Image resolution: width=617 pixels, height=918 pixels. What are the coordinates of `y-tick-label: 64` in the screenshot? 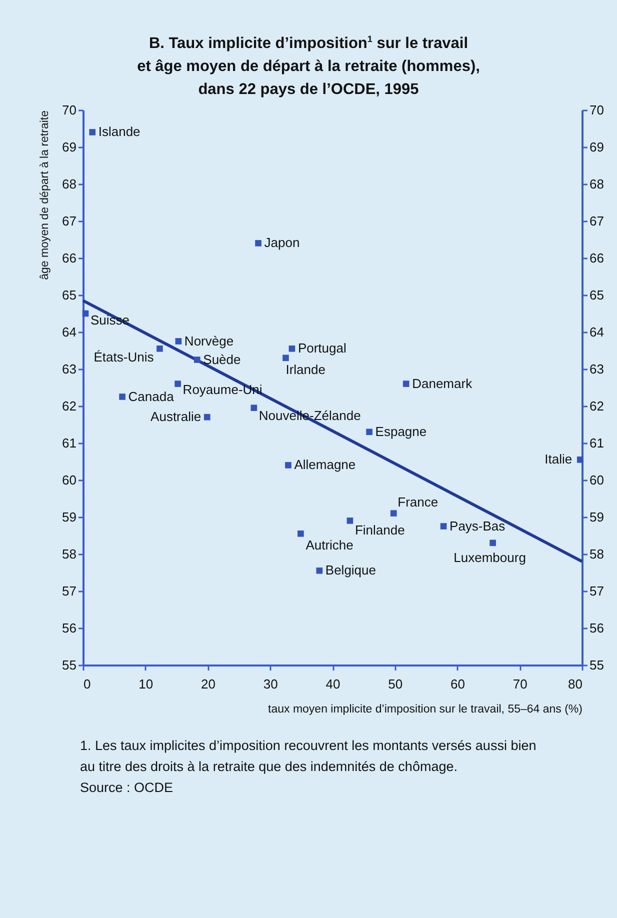 It's located at (69, 332).